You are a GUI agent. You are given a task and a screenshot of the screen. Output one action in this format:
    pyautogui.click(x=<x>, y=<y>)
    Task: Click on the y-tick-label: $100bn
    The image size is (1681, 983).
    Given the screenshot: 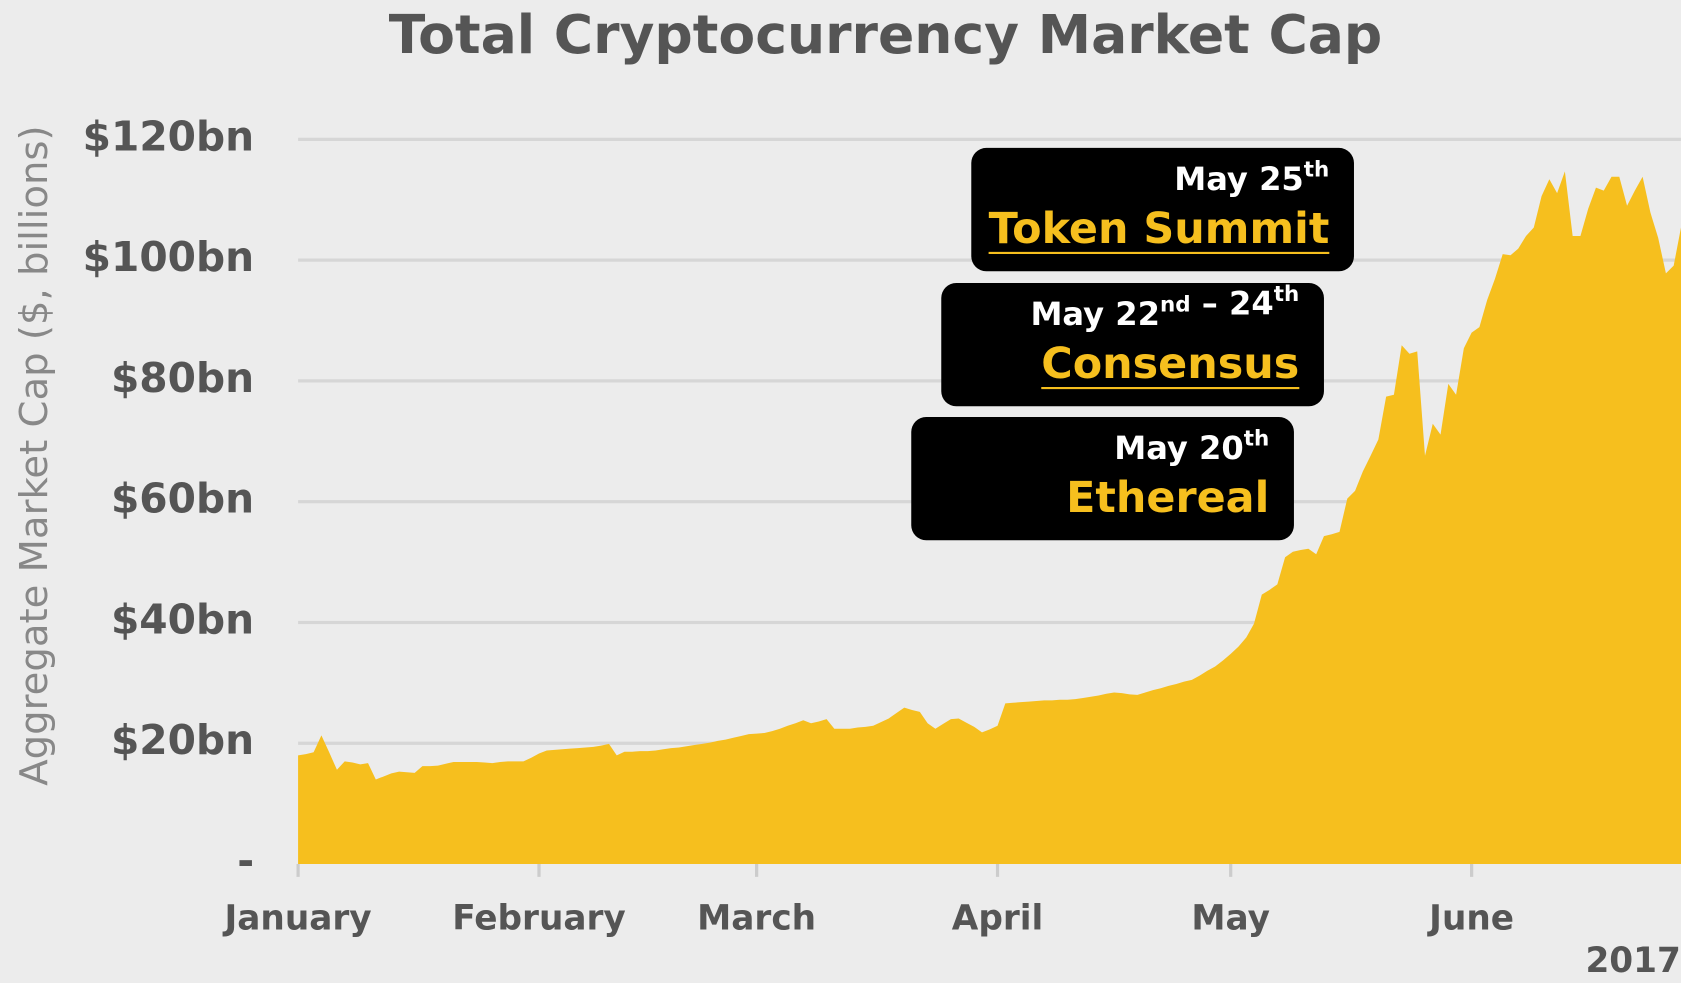 What is the action you would take?
    pyautogui.click(x=168, y=257)
    